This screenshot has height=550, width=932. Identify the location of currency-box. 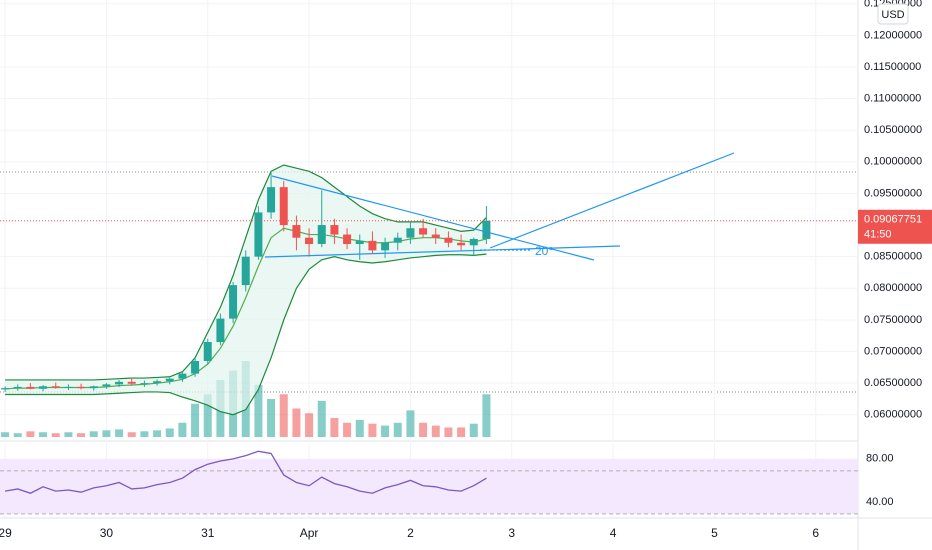
(893, 14).